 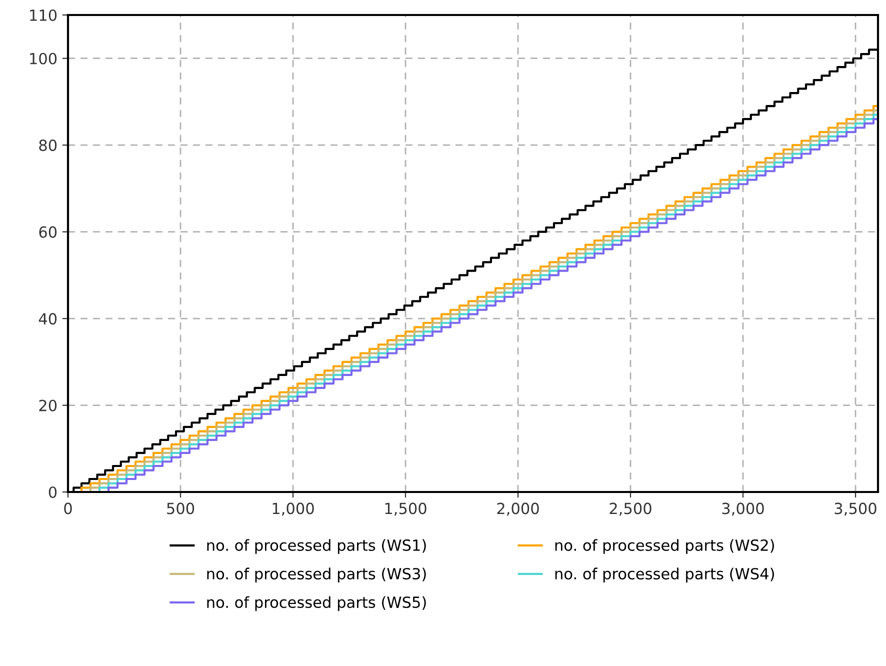 What do you see at coordinates (316, 546) in the screenshot?
I see `legend-label: no. of processed parts (WS1)` at bounding box center [316, 546].